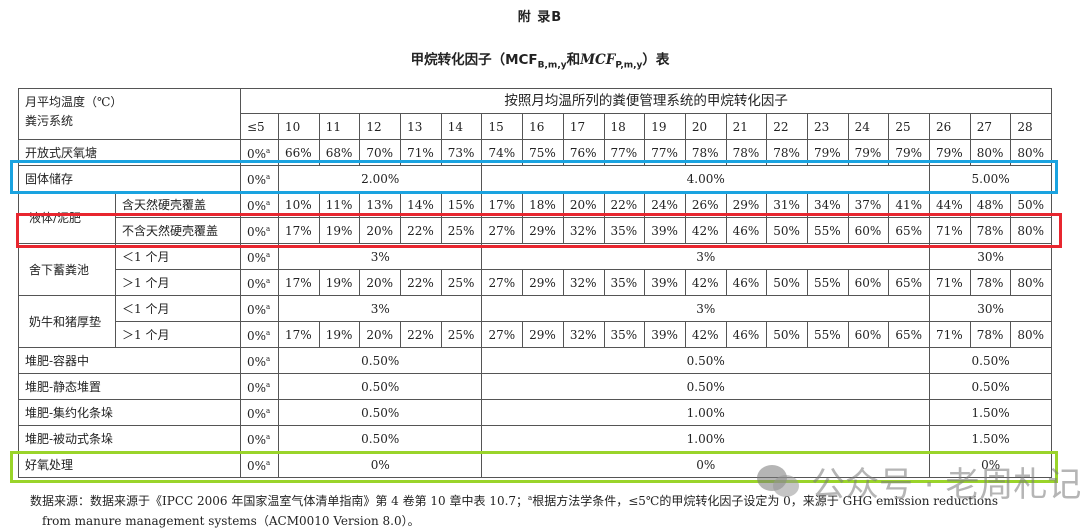 This screenshot has height=531, width=1080. Describe the element at coordinates (421, 126) in the screenshot. I see `temp-header: 13` at that location.